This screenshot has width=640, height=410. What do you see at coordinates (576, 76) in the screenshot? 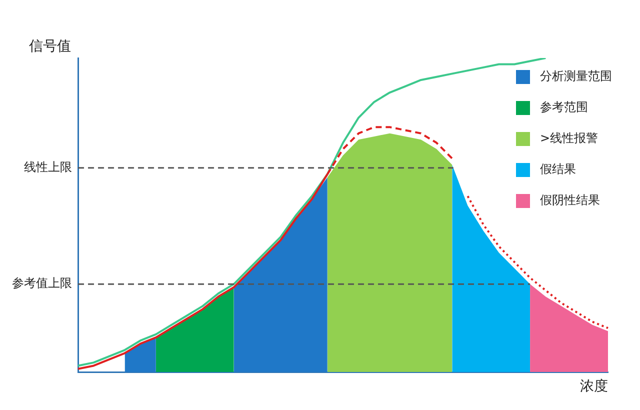
I see `legend-label: 分析测量范围` at bounding box center [576, 76].